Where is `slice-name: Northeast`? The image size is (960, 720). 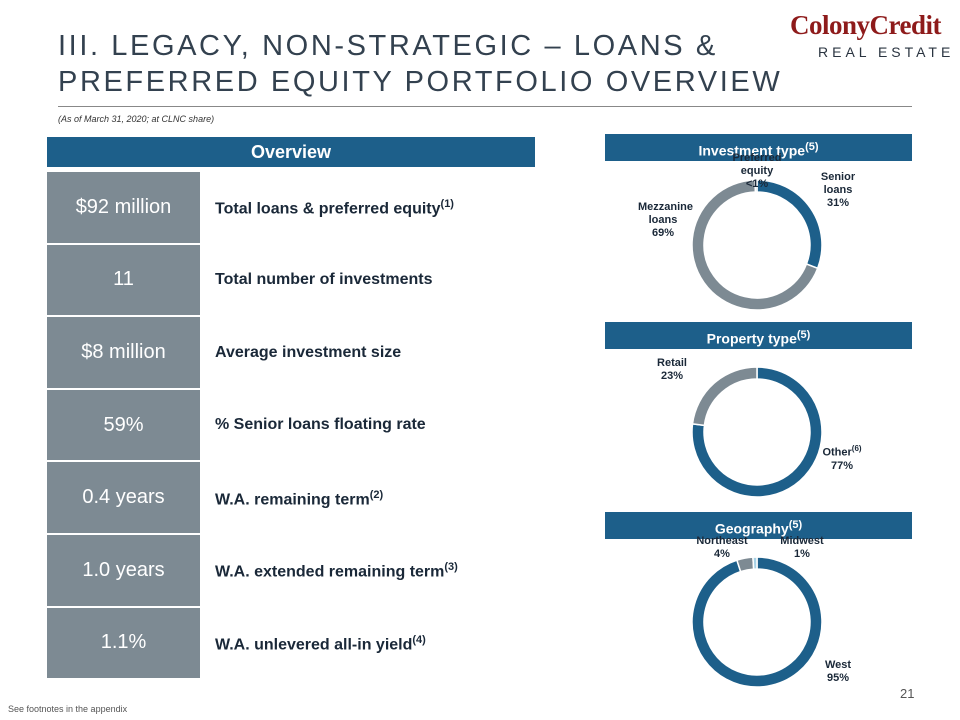
slice-name: Northeast is located at coordinates (722, 541).